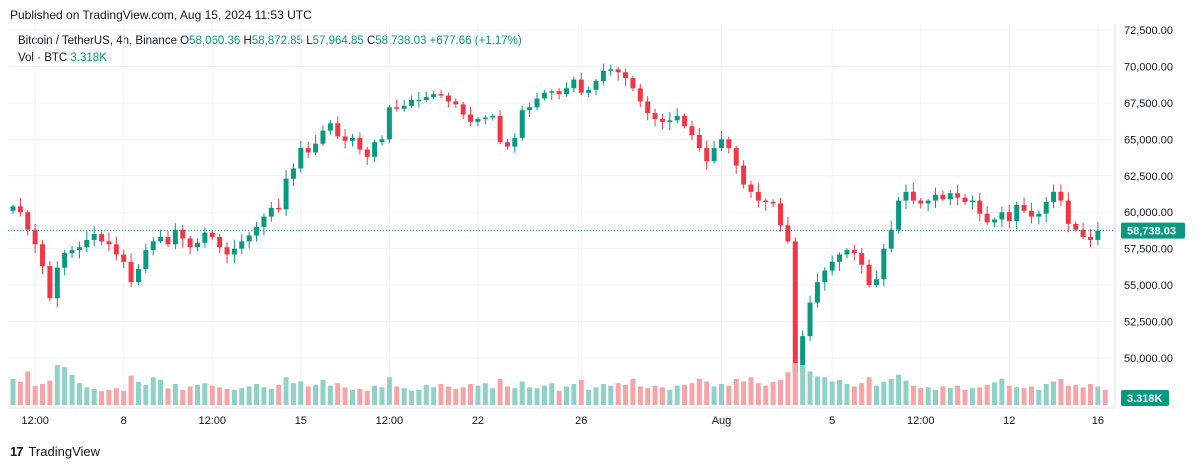 This screenshot has height=469, width=1200. I want to click on last-price-badge, so click(1153, 230).